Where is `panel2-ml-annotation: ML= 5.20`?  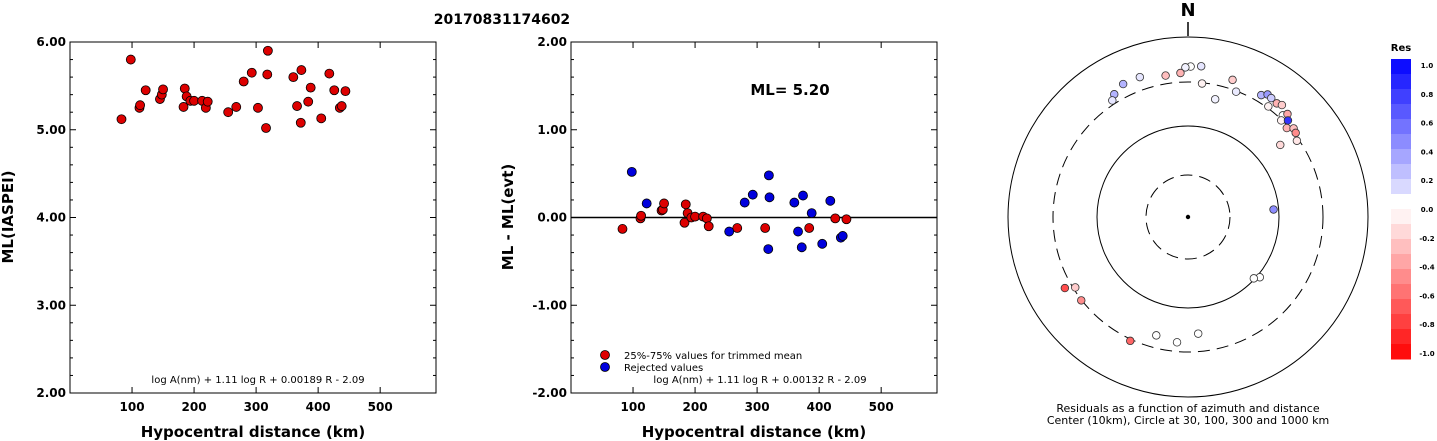 panel2-ml-annotation: ML= 5.20 is located at coordinates (789, 90).